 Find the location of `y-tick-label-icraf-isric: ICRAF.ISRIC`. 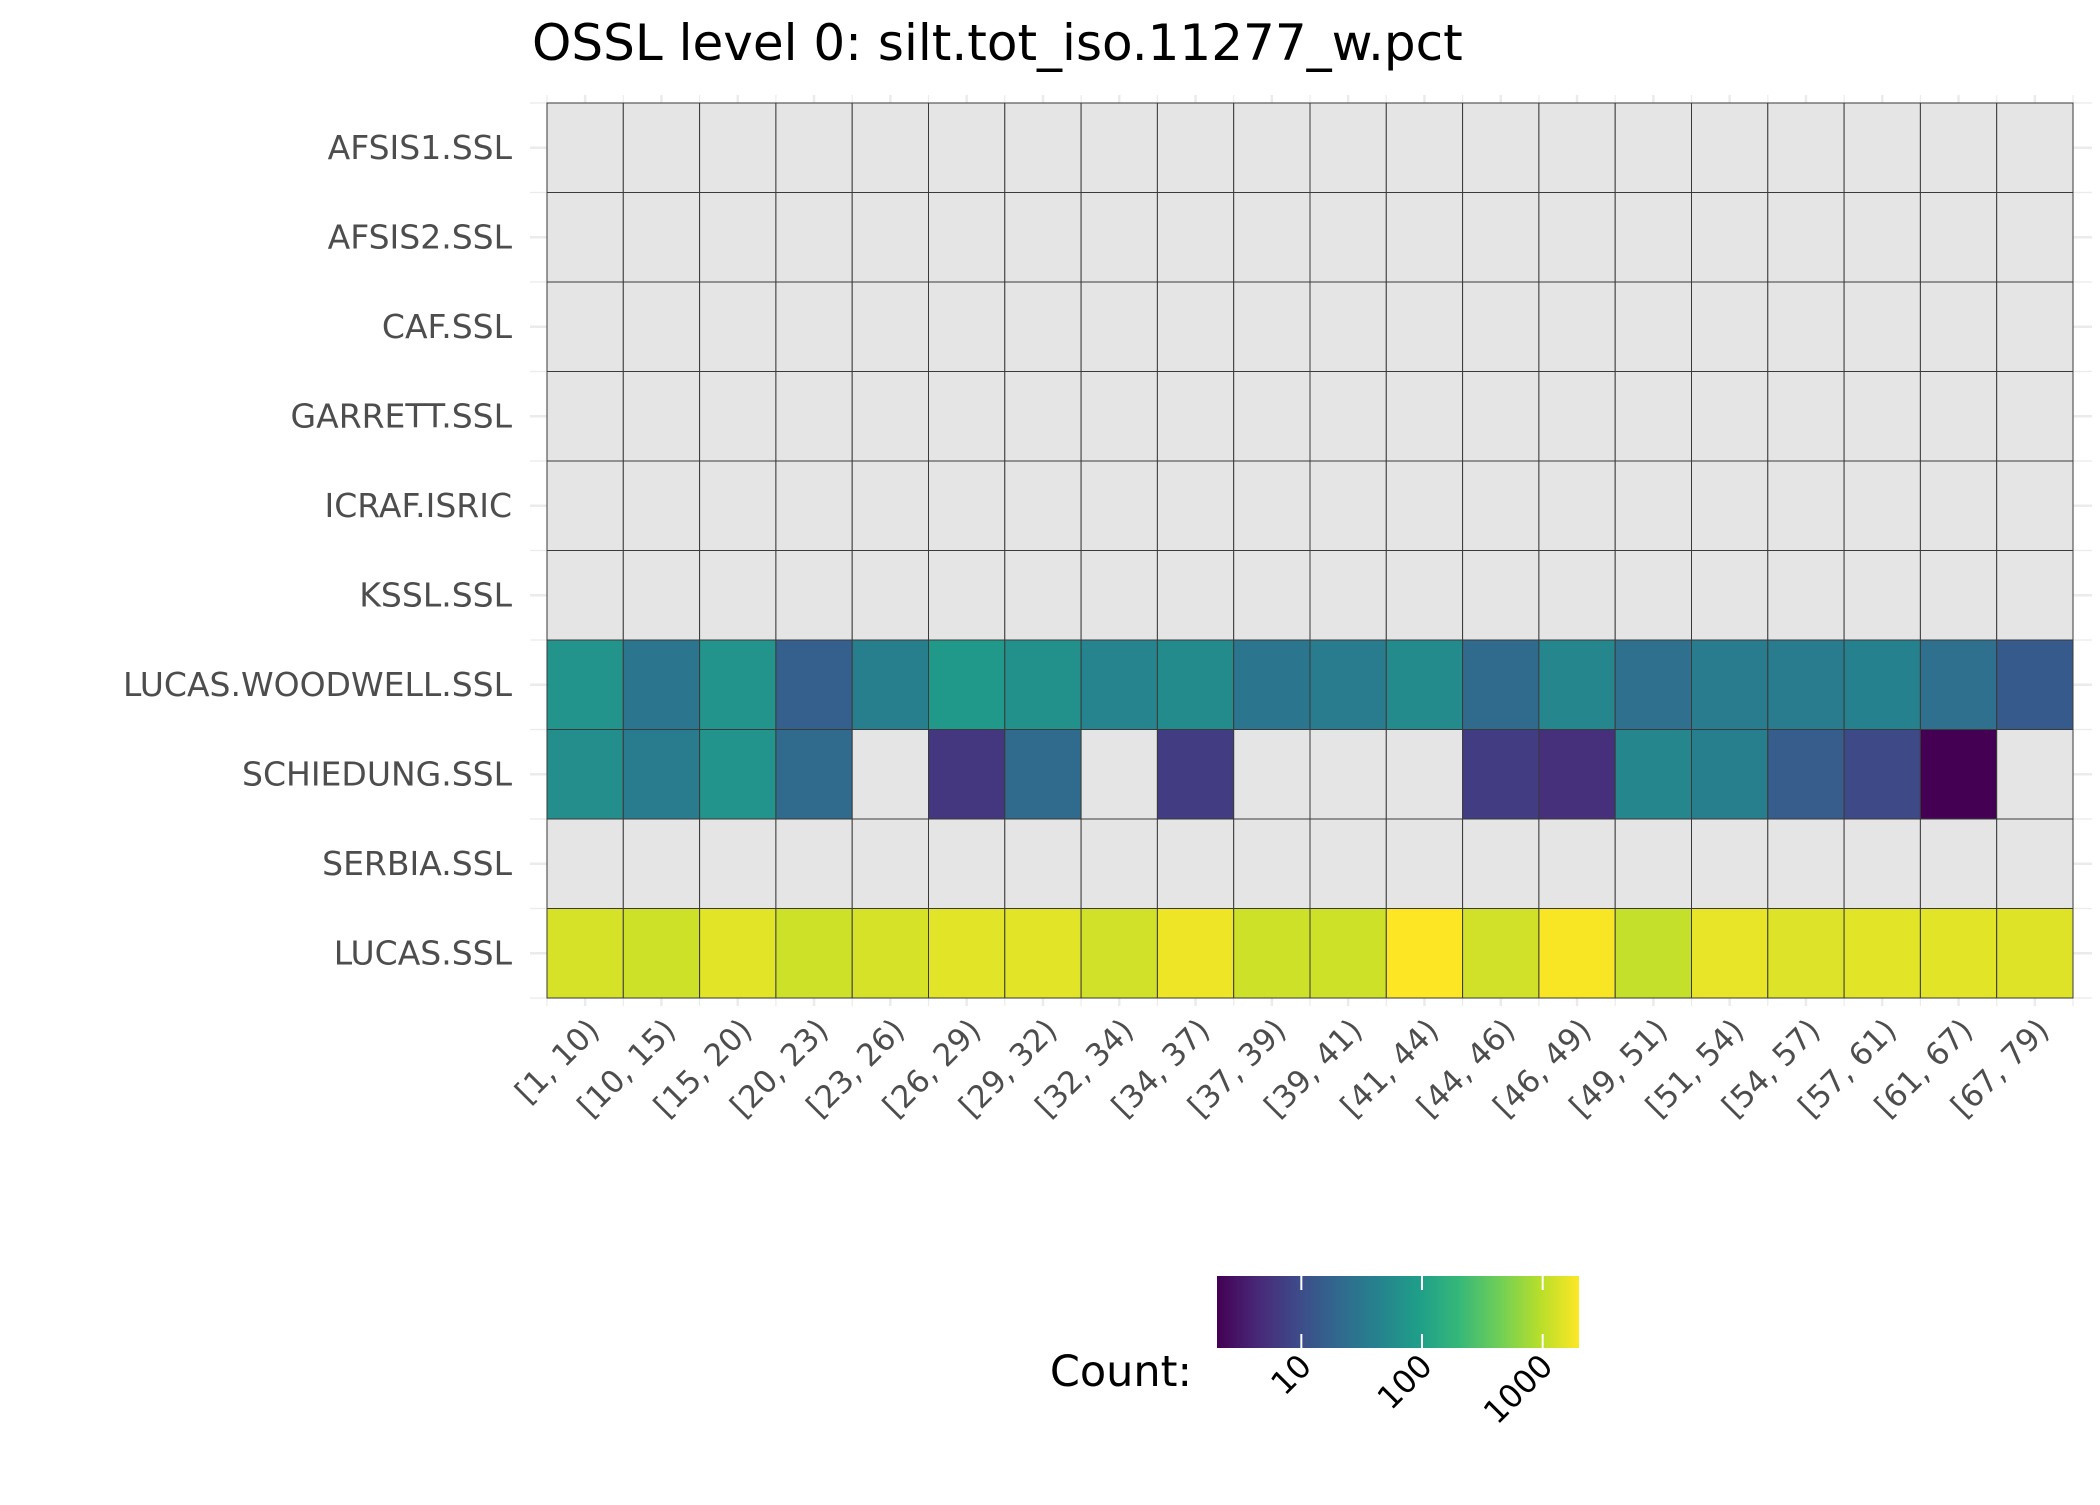

y-tick-label-icraf-isric: ICRAF.ISRIC is located at coordinates (419, 505).